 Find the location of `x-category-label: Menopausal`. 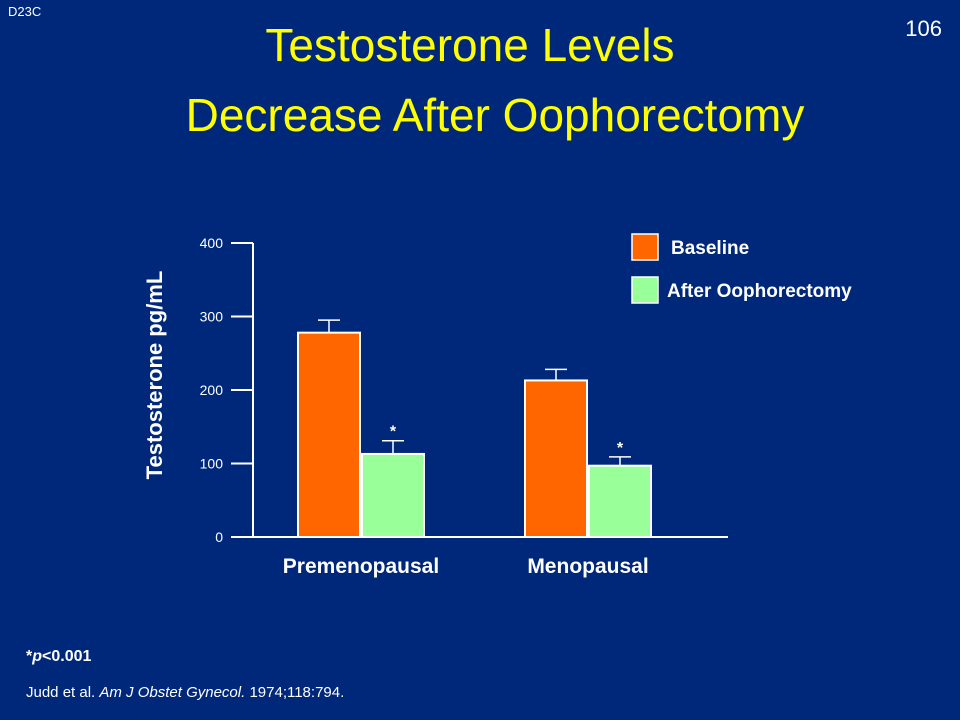

x-category-label: Menopausal is located at coordinates (587, 566).